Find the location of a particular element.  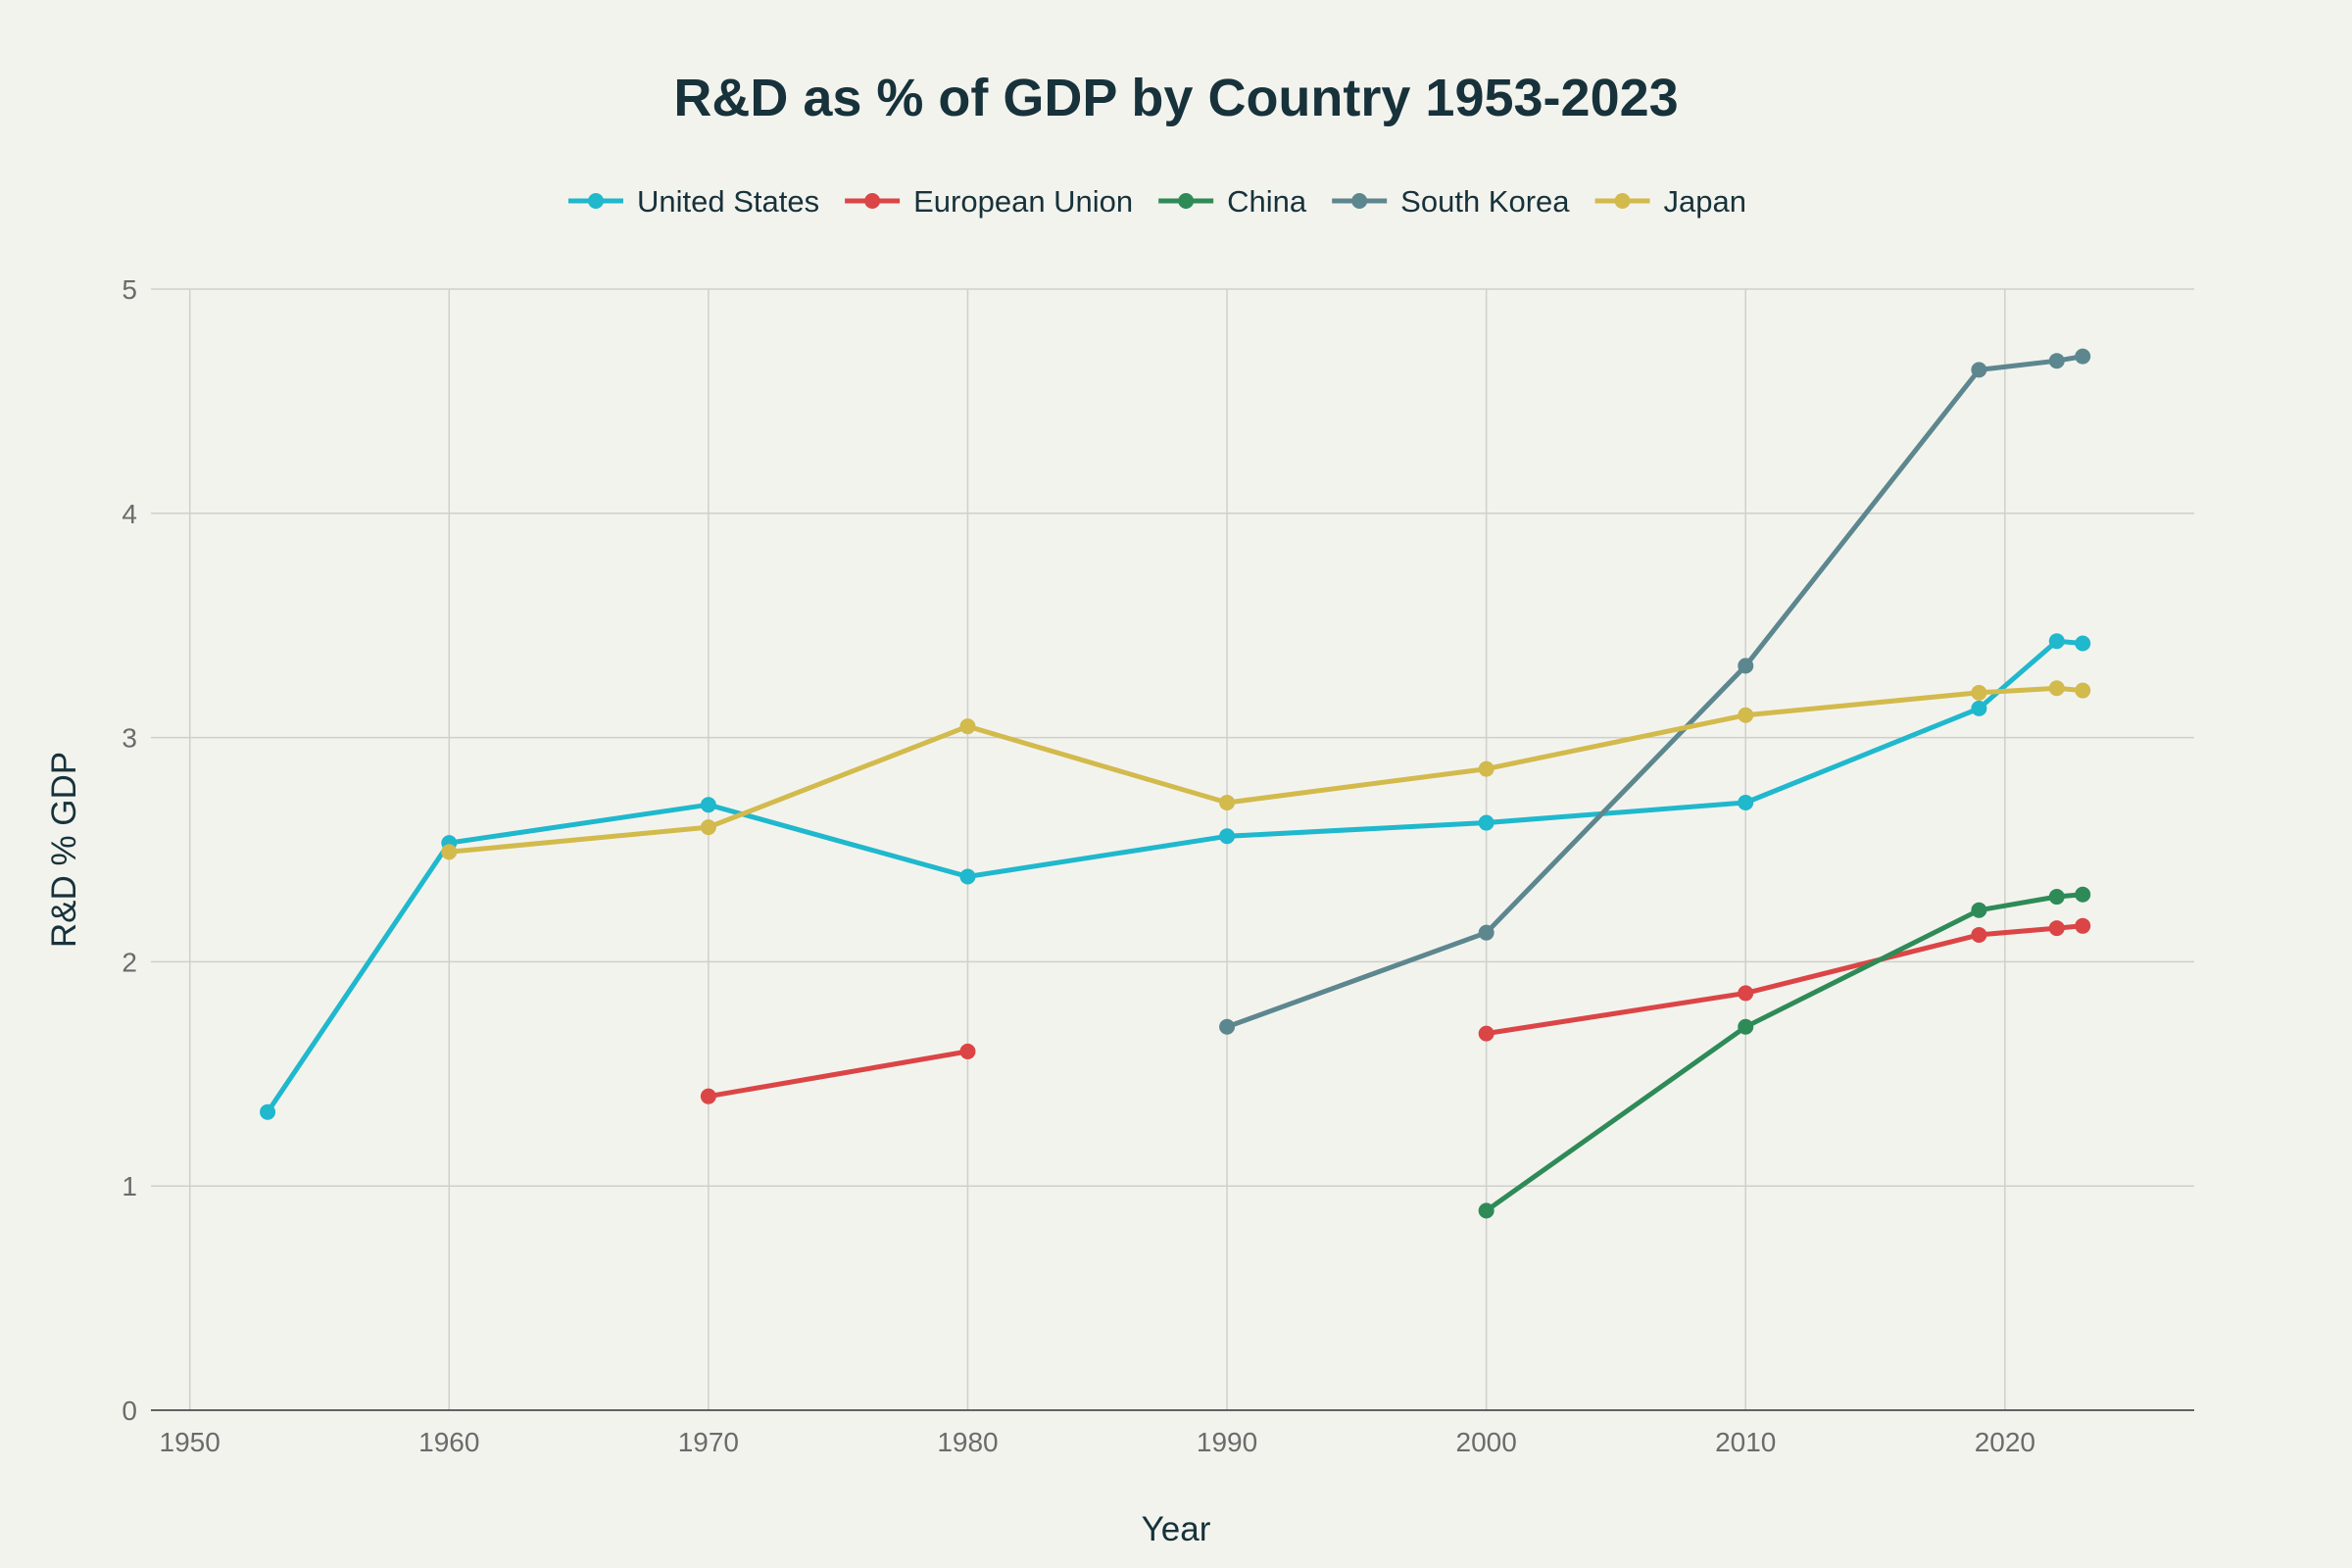

x-tick-label: 2000 is located at coordinates (1486, 1442).